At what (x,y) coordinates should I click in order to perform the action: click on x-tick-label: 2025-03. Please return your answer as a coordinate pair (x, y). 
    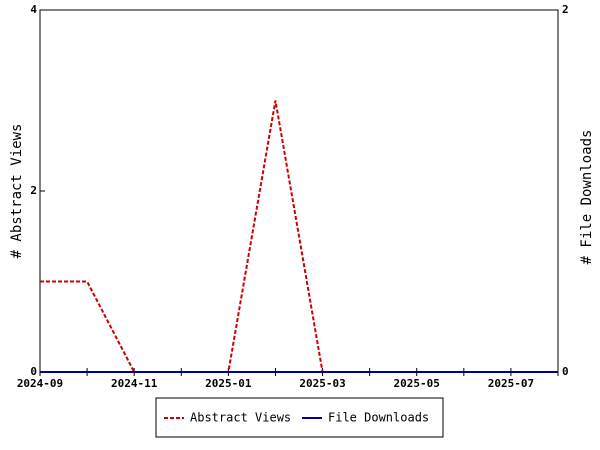
    Looking at the image, I should click on (322, 383).